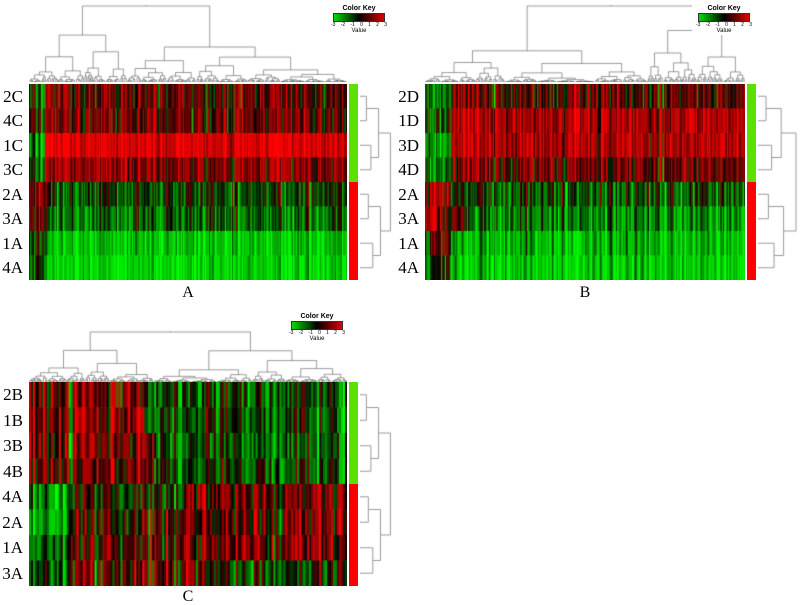 The width and height of the screenshot is (805, 605). I want to click on panel-caption: A, so click(188, 292).